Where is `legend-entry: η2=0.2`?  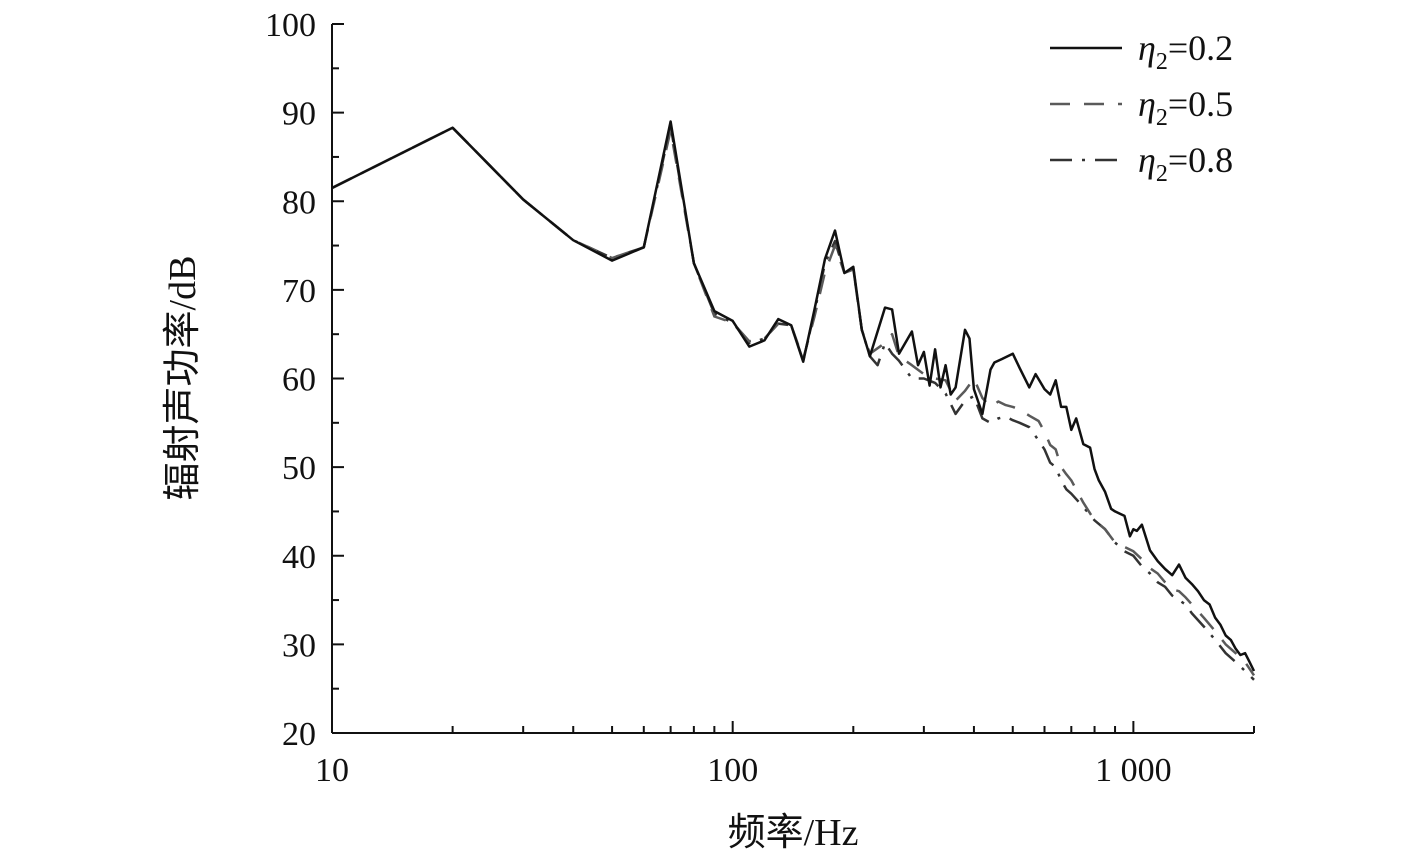 legend-entry: η2=0.2 is located at coordinates (1185, 51).